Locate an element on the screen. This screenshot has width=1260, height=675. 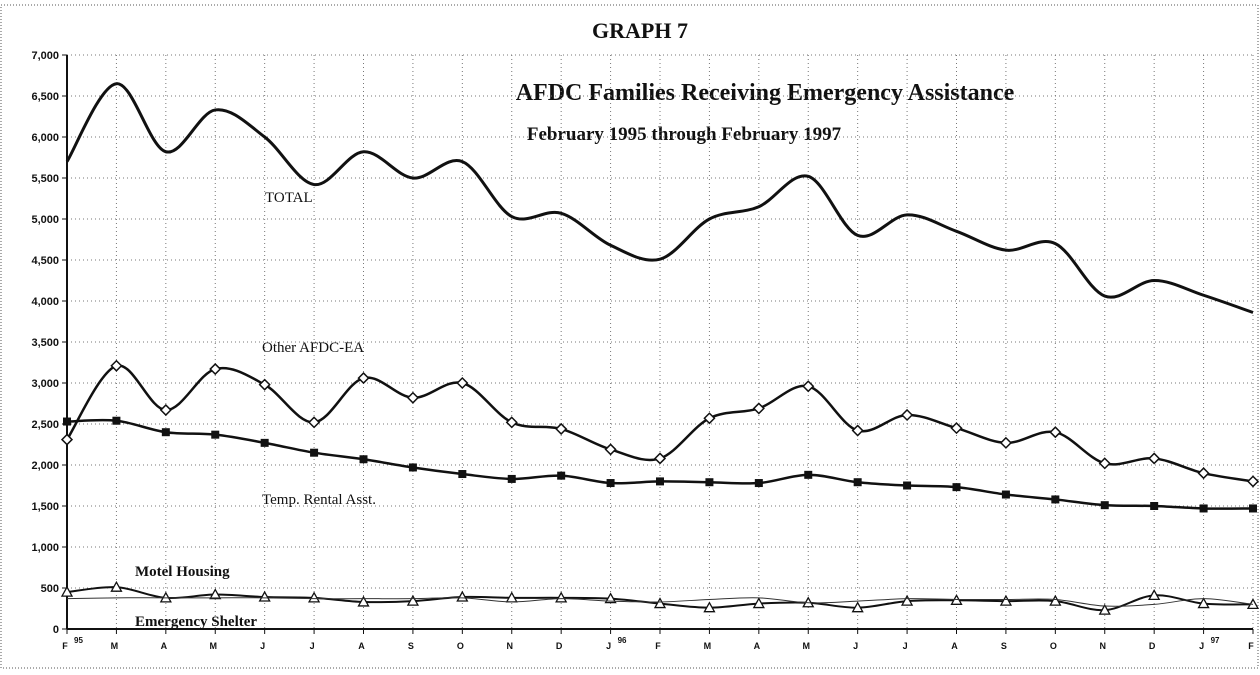
x-tick-label: F is located at coordinates (65, 646).